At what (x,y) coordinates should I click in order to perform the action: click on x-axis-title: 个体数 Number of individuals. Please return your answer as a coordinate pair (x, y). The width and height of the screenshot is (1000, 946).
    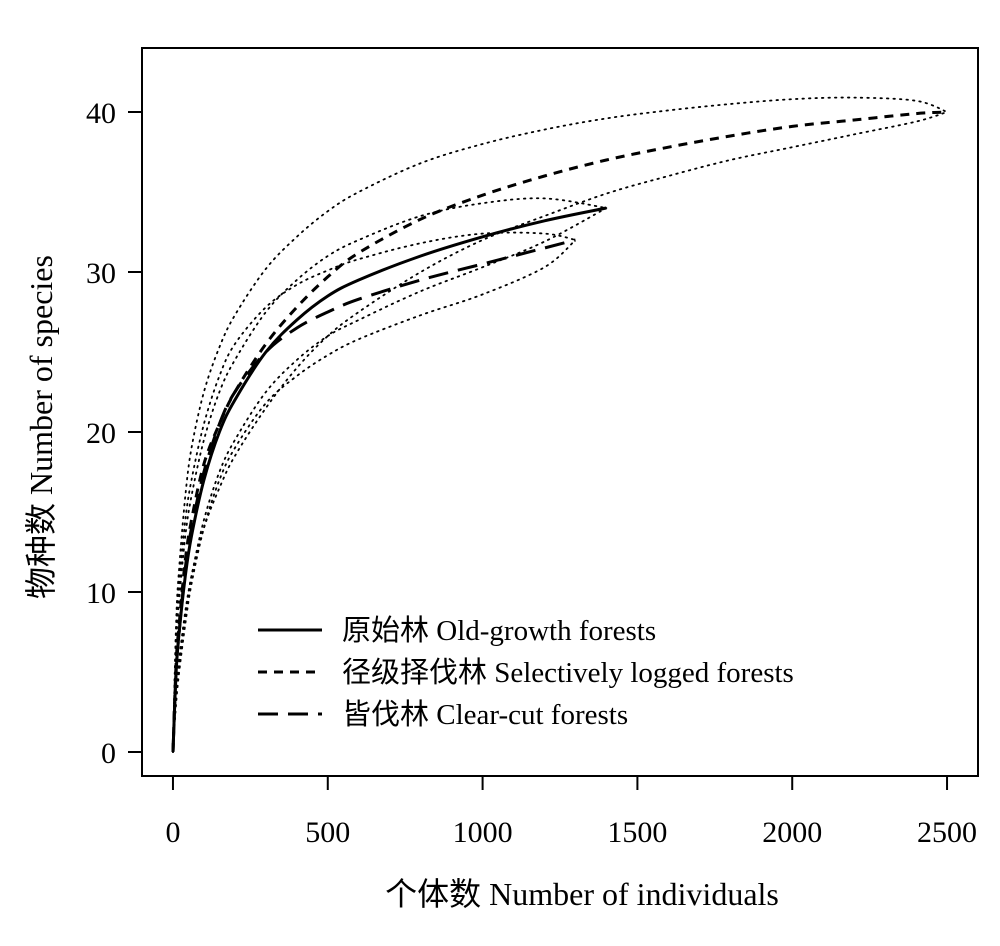
    Looking at the image, I should click on (582, 894).